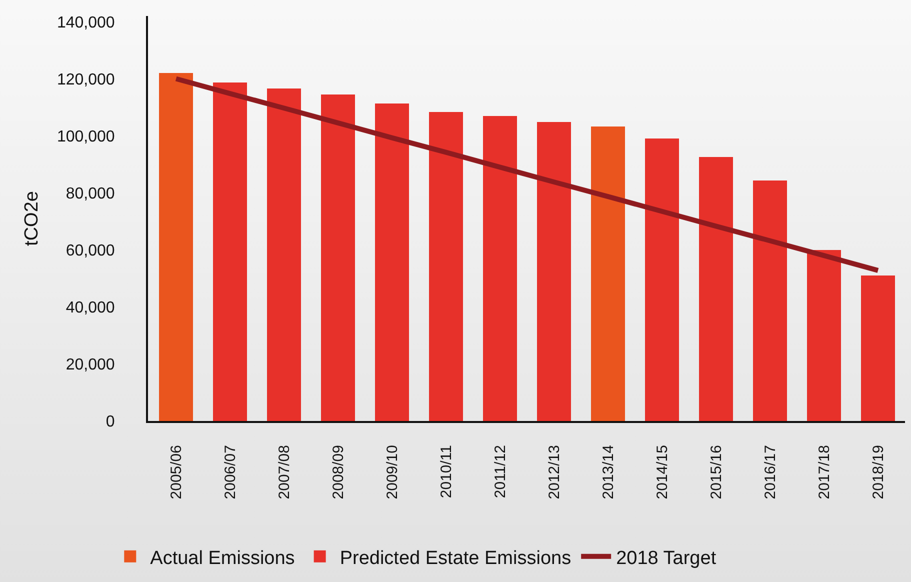 The image size is (911, 582). I want to click on legend-label: Predicted Estate Emissions, so click(456, 558).